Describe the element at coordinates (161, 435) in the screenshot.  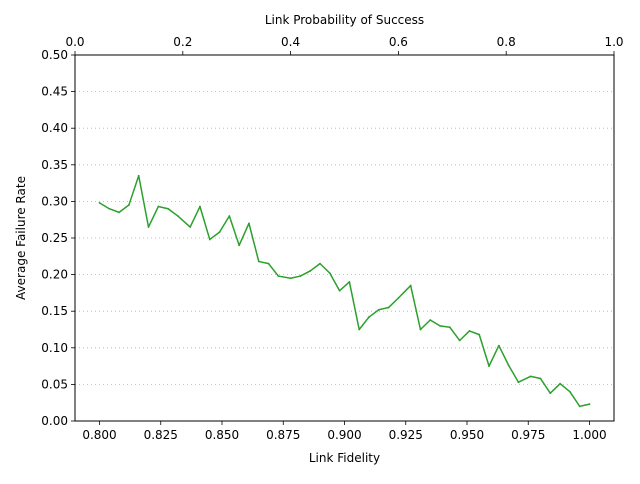
I see `x-tick-label: 0.825` at that location.